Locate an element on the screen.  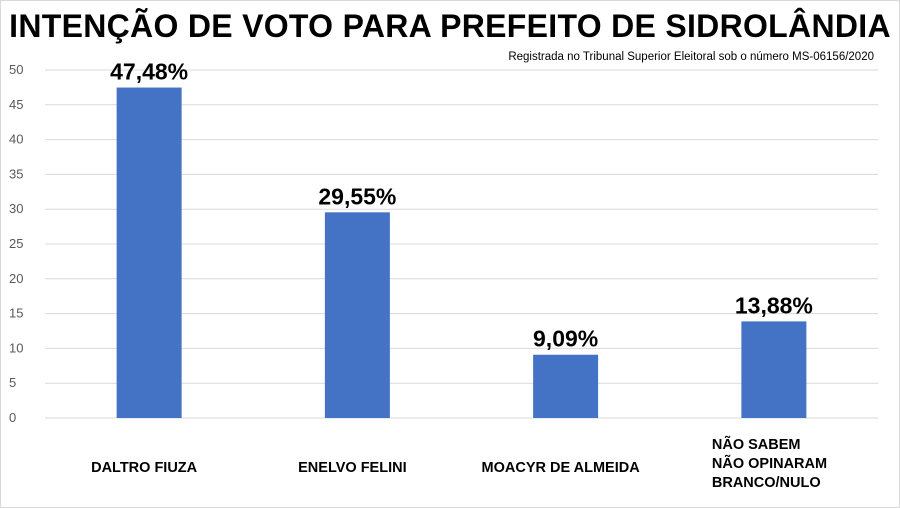
data-label: 9,09% is located at coordinates (565, 339).